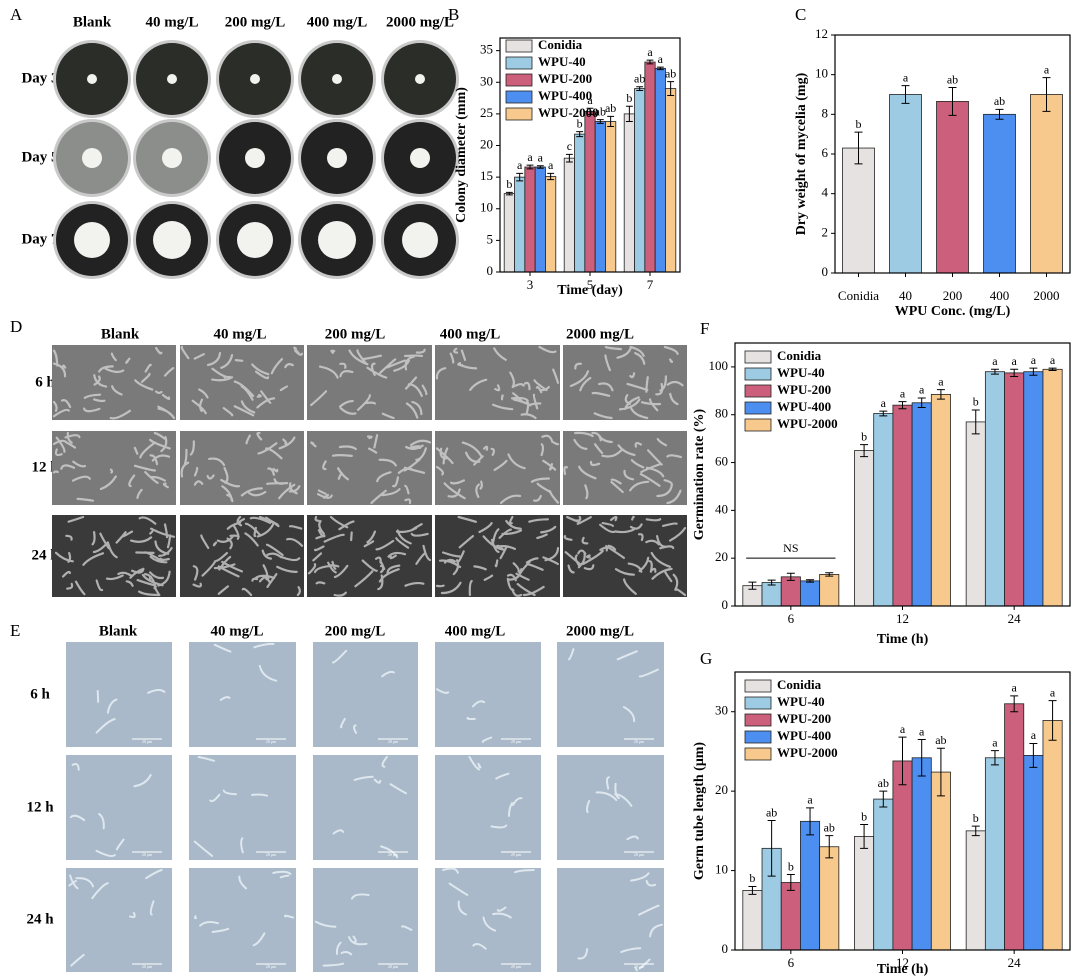 The image size is (1080, 980). I want to click on x-tick-label: 7, so click(650, 284).